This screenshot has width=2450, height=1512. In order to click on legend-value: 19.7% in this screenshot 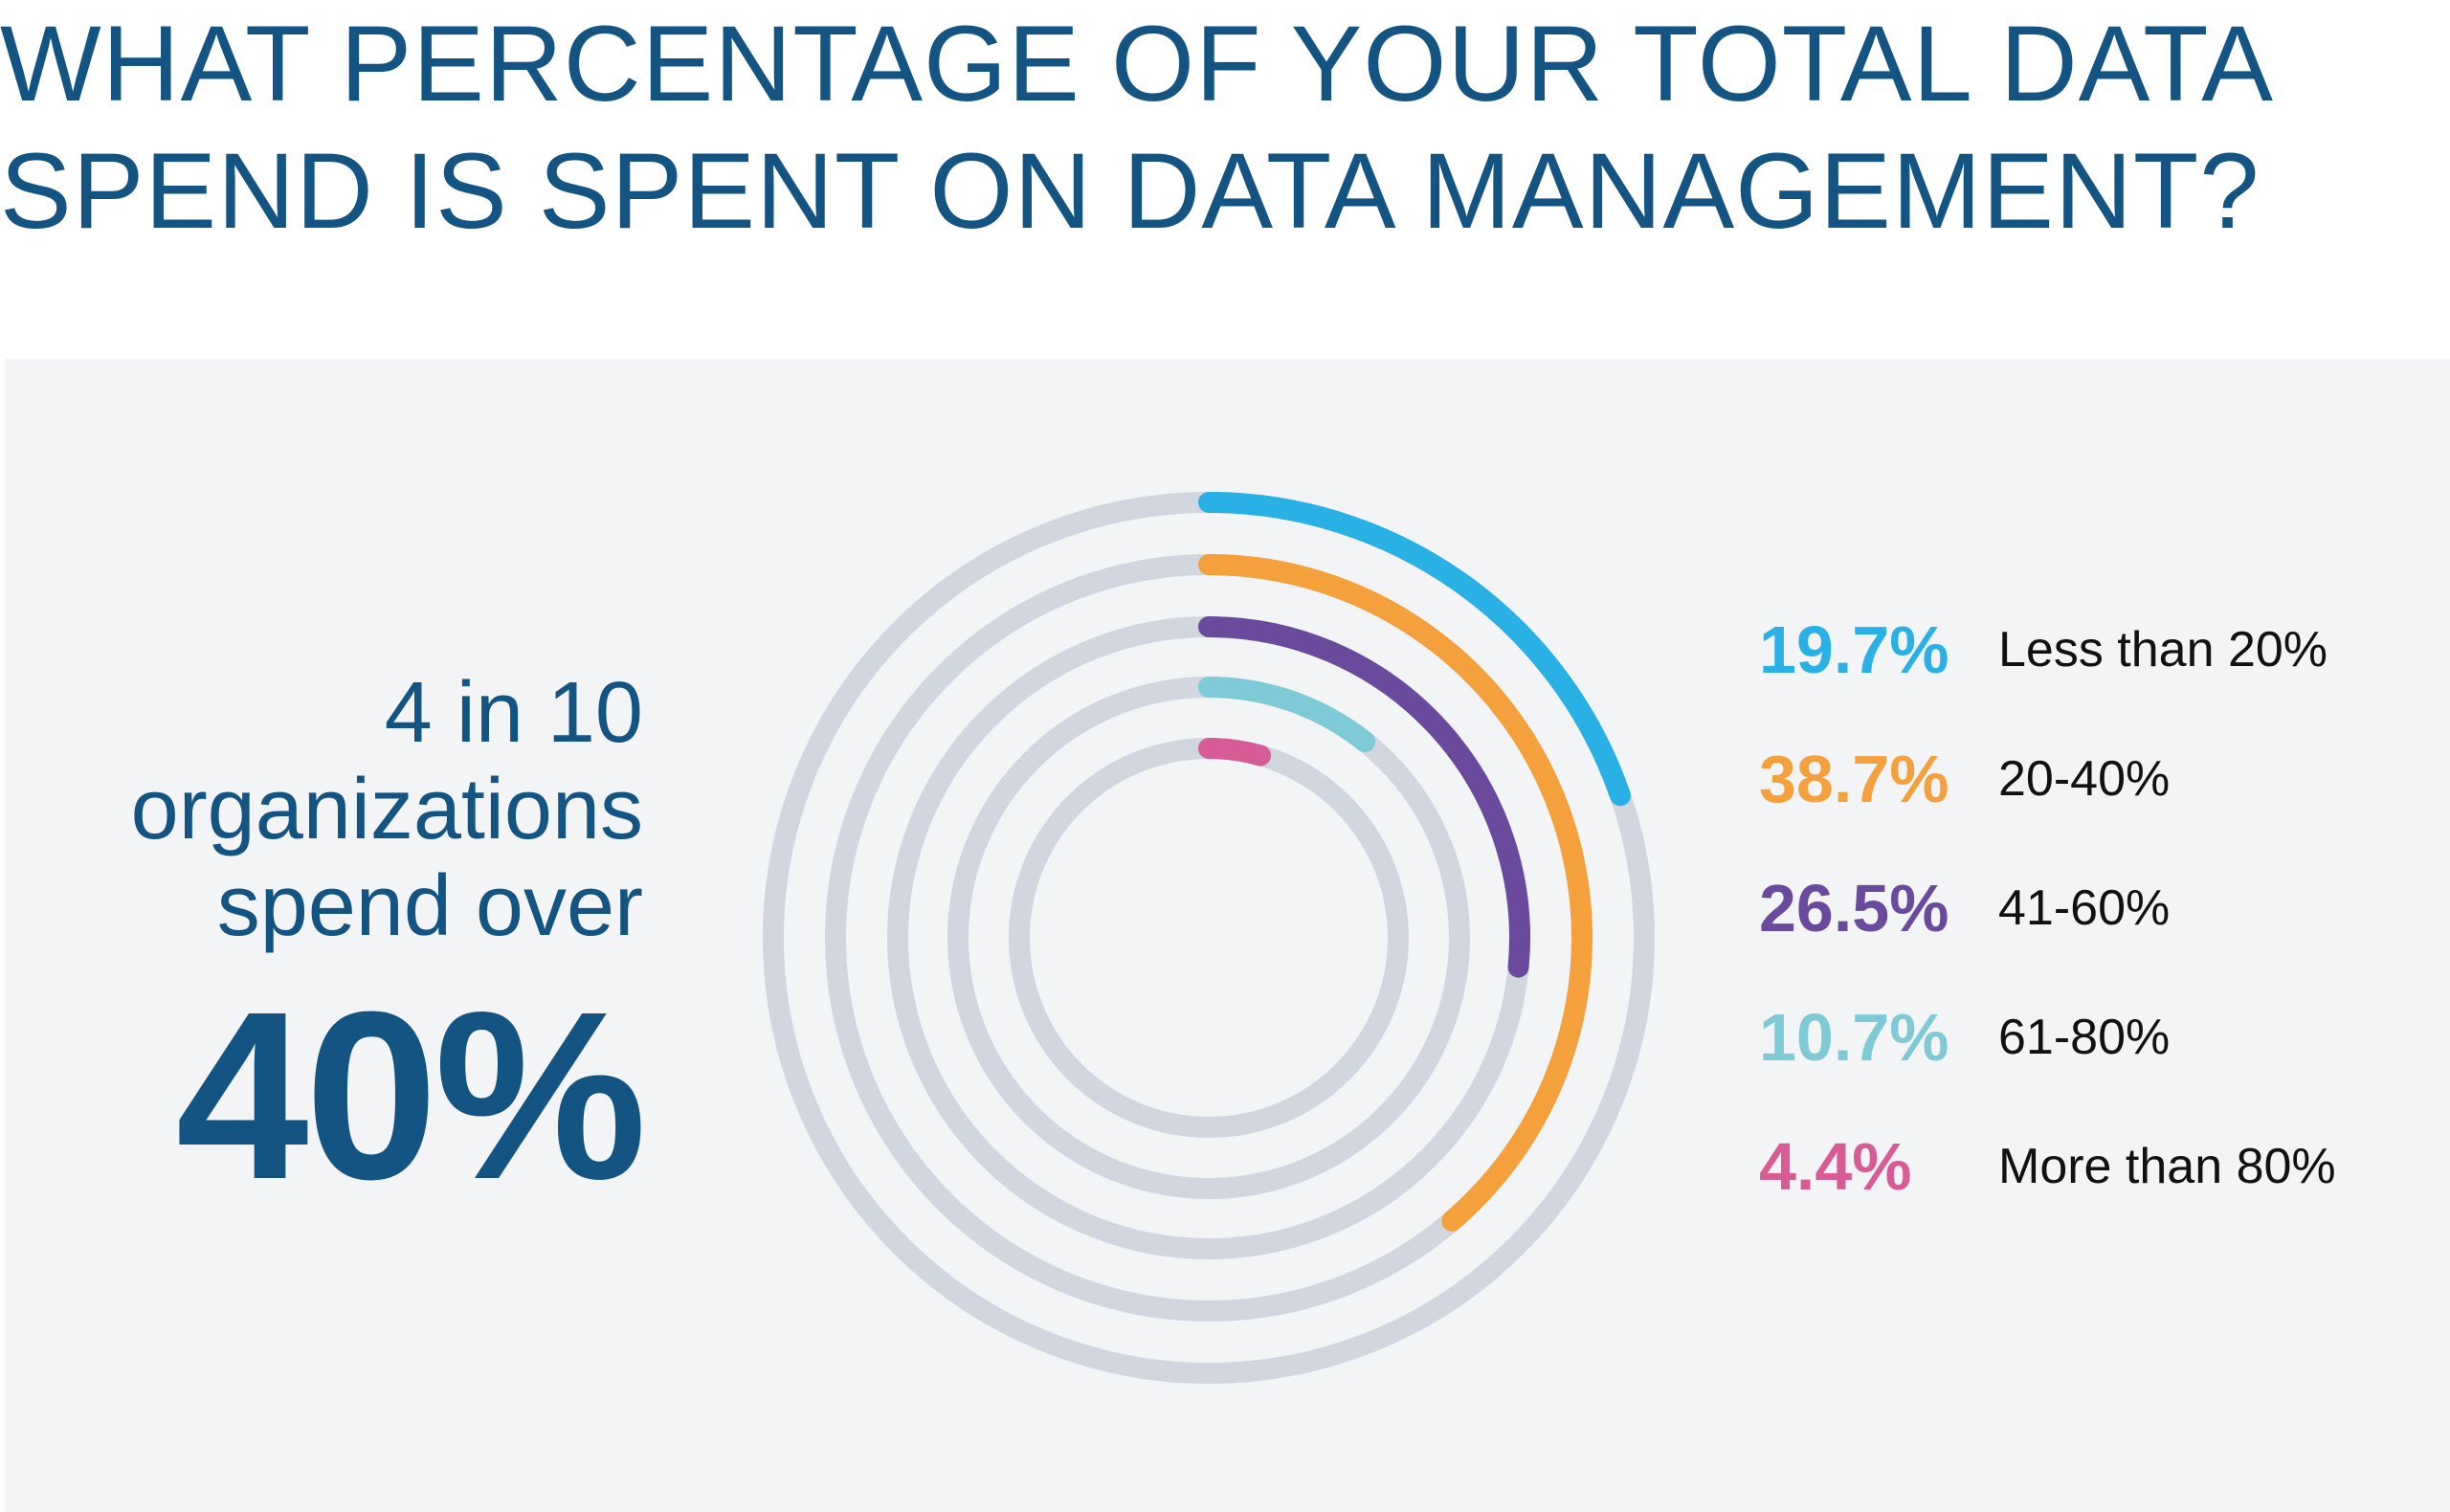, I will do `click(1854, 649)`.